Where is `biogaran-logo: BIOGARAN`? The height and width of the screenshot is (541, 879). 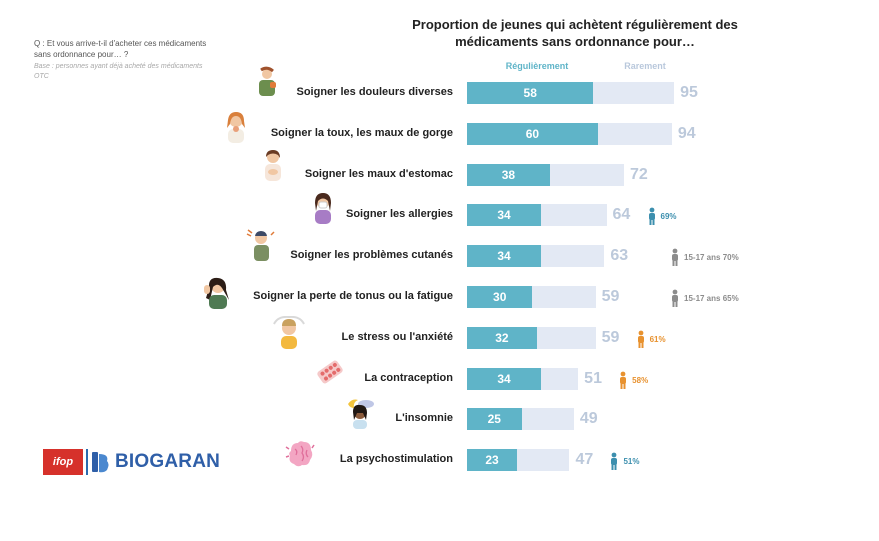
biogaran-logo: BIOGARAN is located at coordinates (155, 462).